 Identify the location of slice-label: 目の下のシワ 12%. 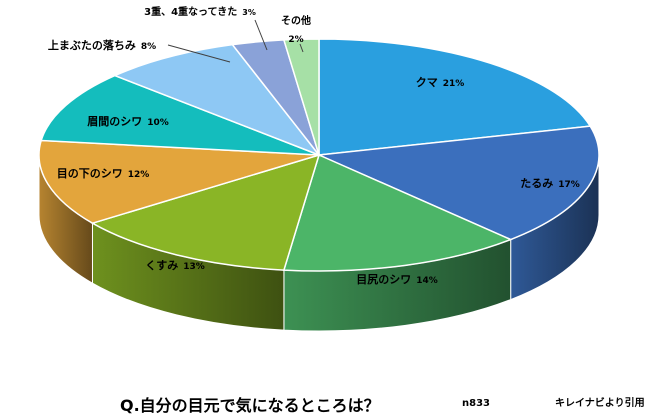
(103, 173).